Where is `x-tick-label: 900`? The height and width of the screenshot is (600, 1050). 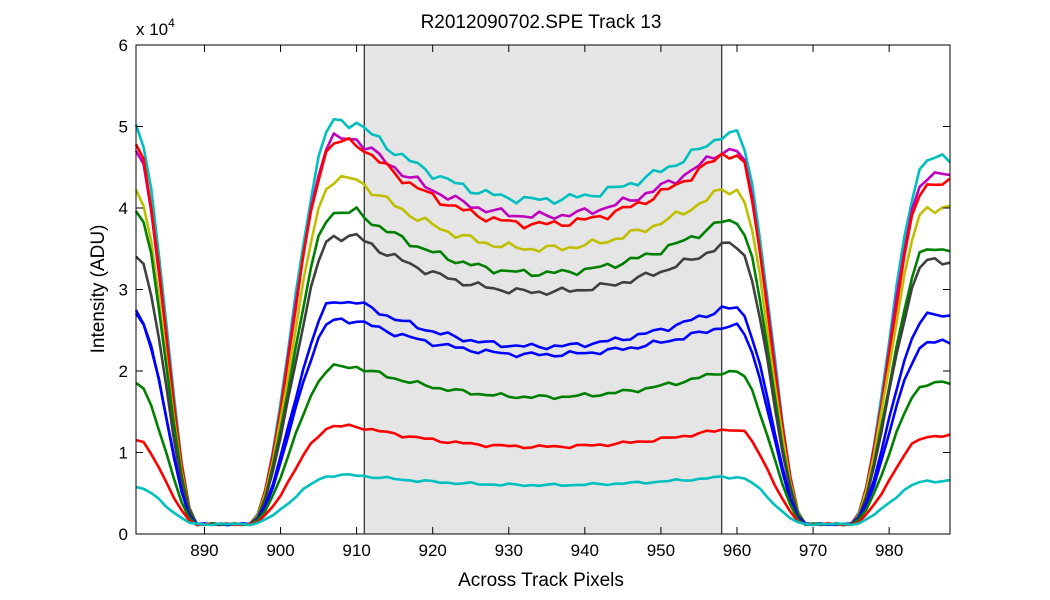
x-tick-label: 900 is located at coordinates (280, 550).